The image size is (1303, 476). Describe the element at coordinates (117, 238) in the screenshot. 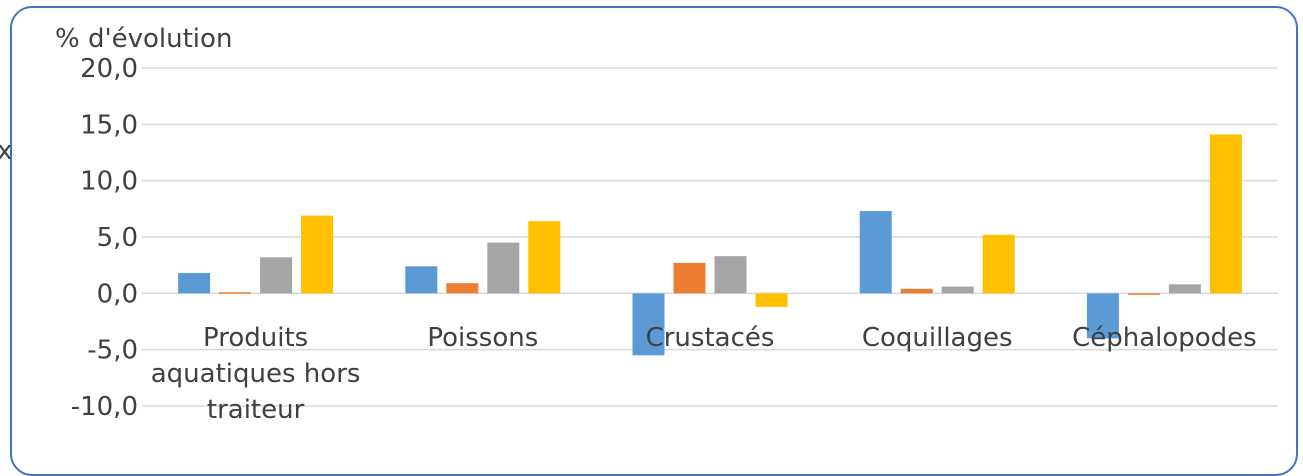

I see `y-tick-label: 5,0` at that location.